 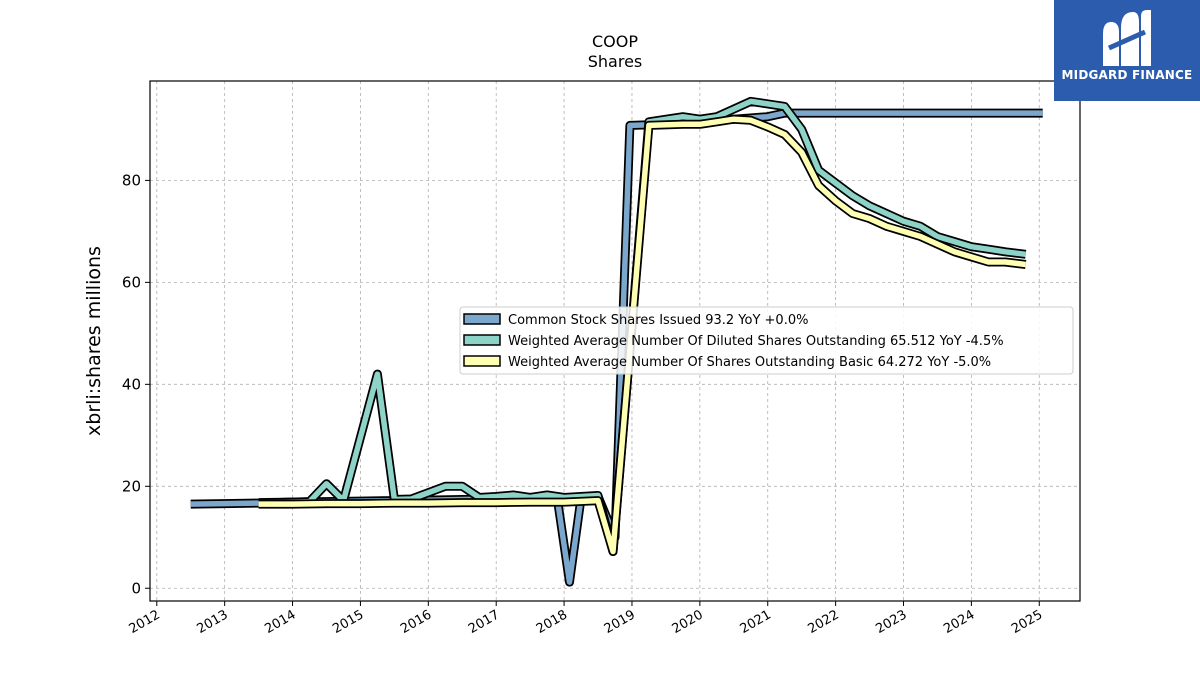 What do you see at coordinates (416, 622) in the screenshot?
I see `x-tick-label: 2016` at bounding box center [416, 622].